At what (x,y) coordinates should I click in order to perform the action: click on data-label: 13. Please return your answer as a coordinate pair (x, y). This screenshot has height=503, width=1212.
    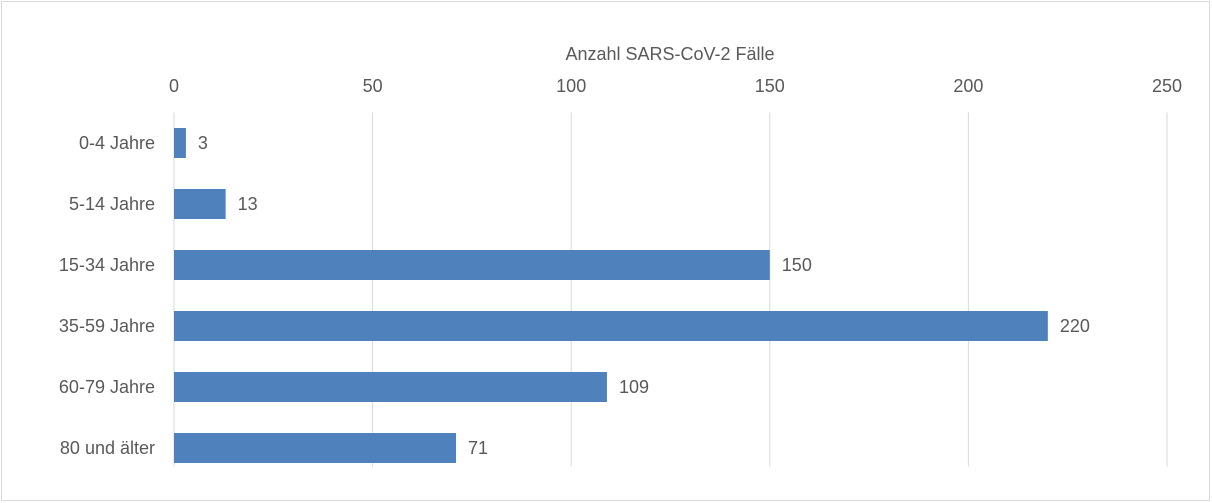
    Looking at the image, I should click on (248, 204).